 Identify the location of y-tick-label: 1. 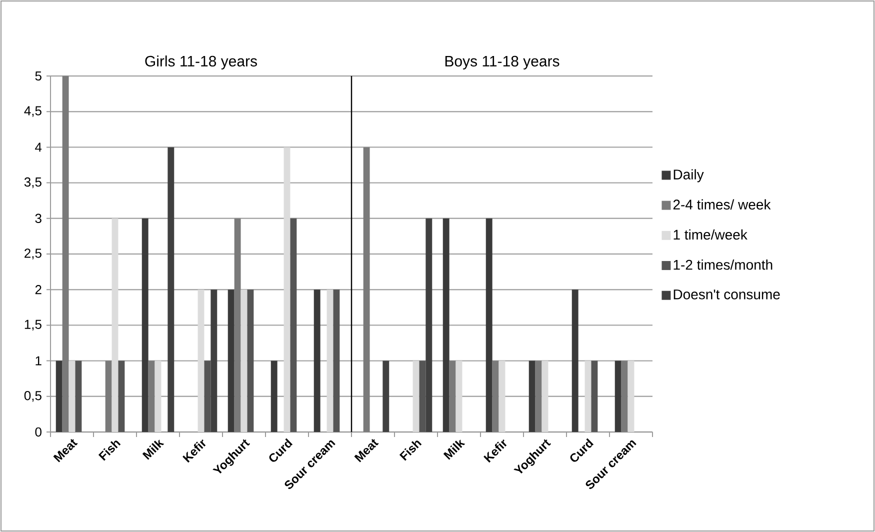
(39, 361).